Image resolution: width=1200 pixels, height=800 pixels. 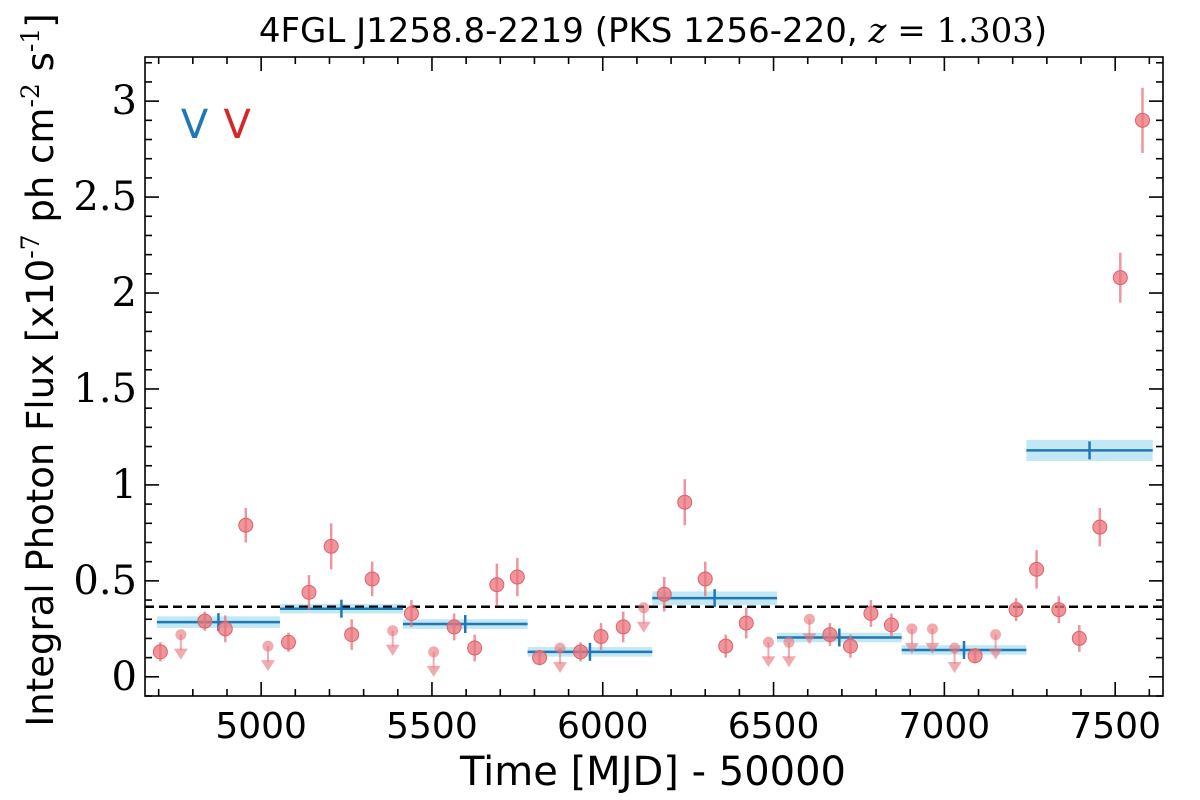 I want to click on chart-title-eq: = 1.303, so click(x=959, y=31).